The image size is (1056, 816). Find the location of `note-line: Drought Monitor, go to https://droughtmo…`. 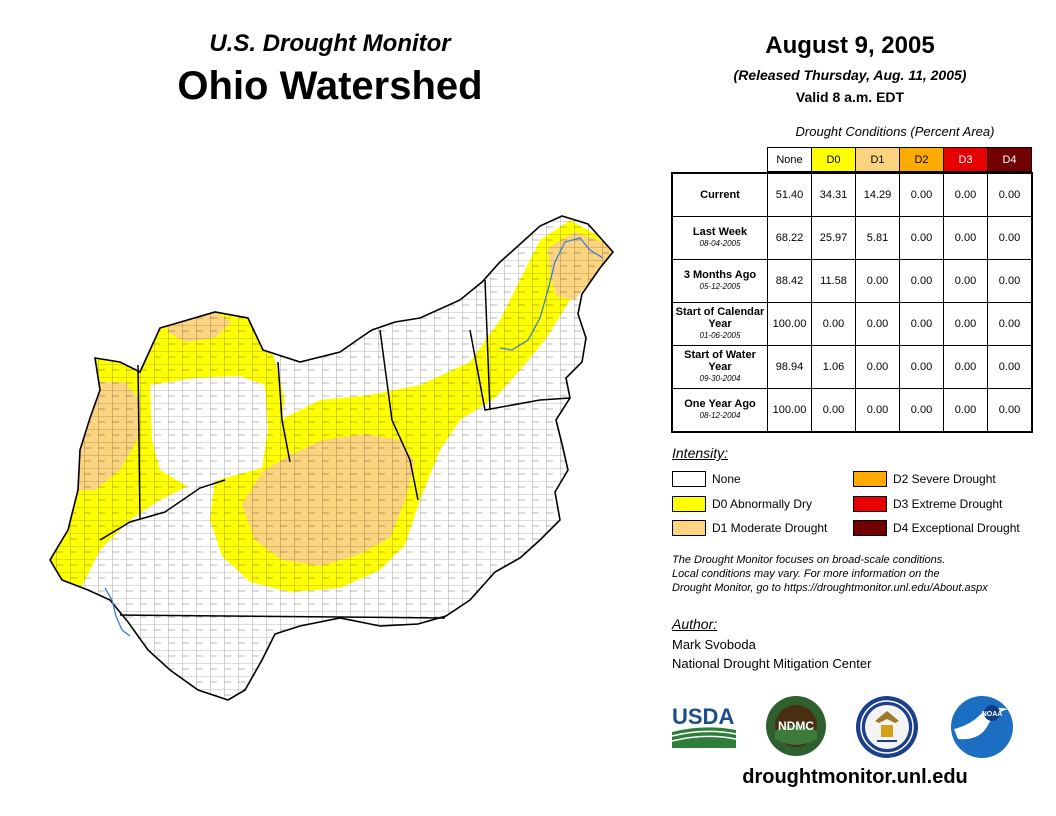

note-line: Drought Monitor, go to https://droughtmo… is located at coordinates (830, 588).